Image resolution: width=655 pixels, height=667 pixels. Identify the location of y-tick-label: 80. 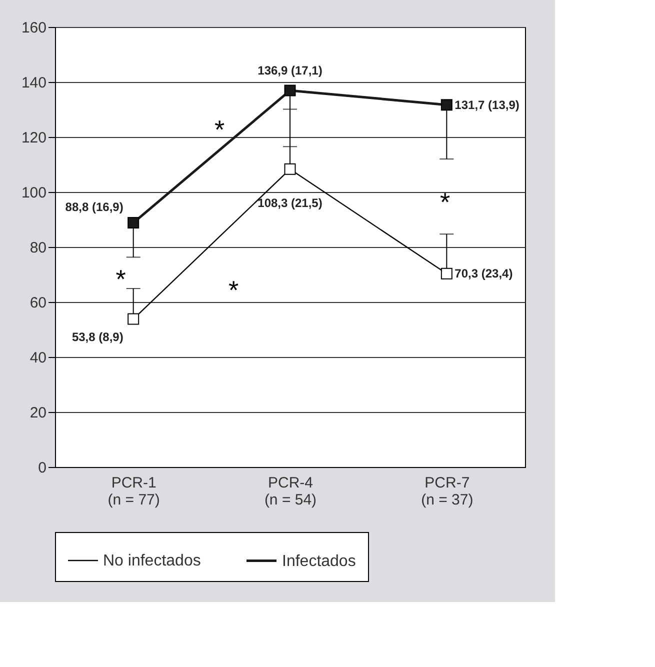
(38, 248).